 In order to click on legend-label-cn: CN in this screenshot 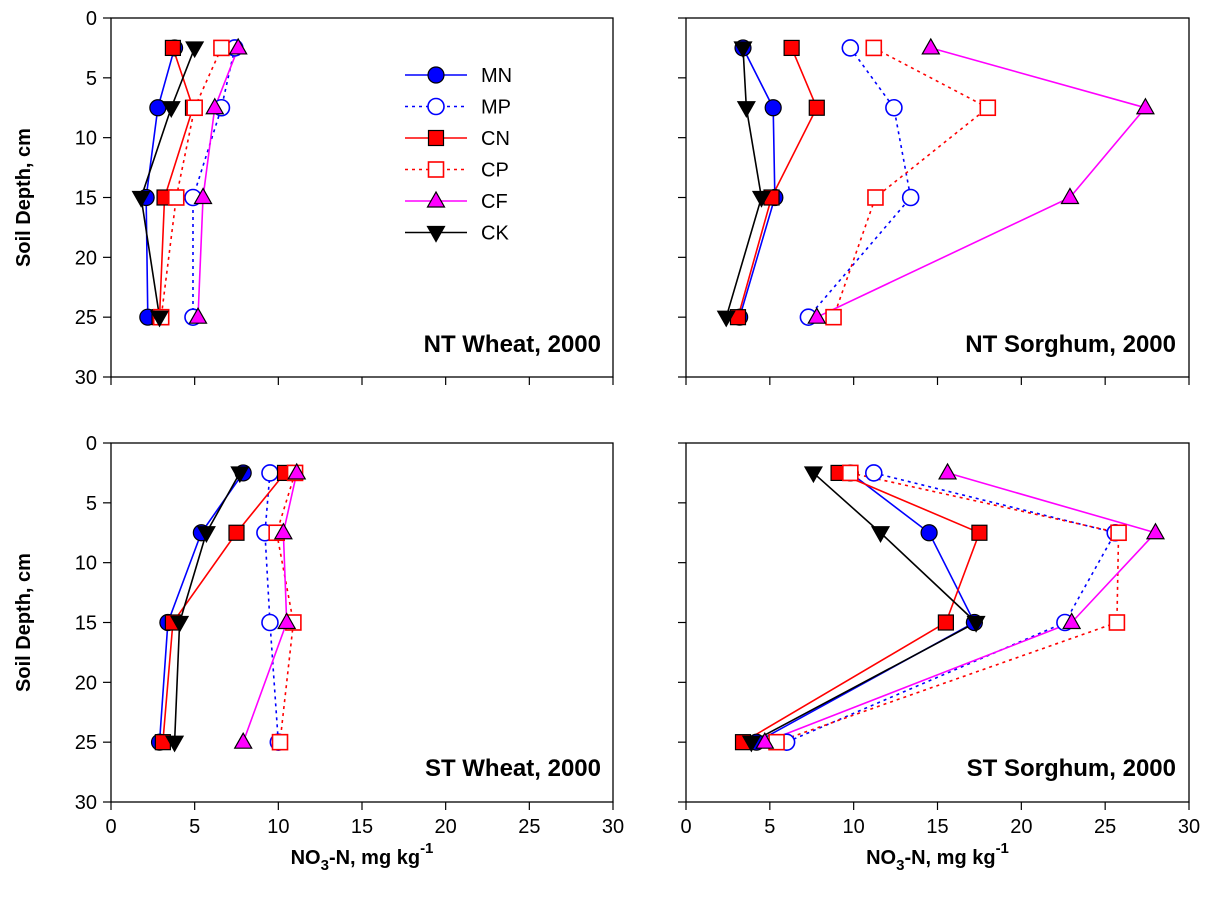, I will do `click(495, 139)`.